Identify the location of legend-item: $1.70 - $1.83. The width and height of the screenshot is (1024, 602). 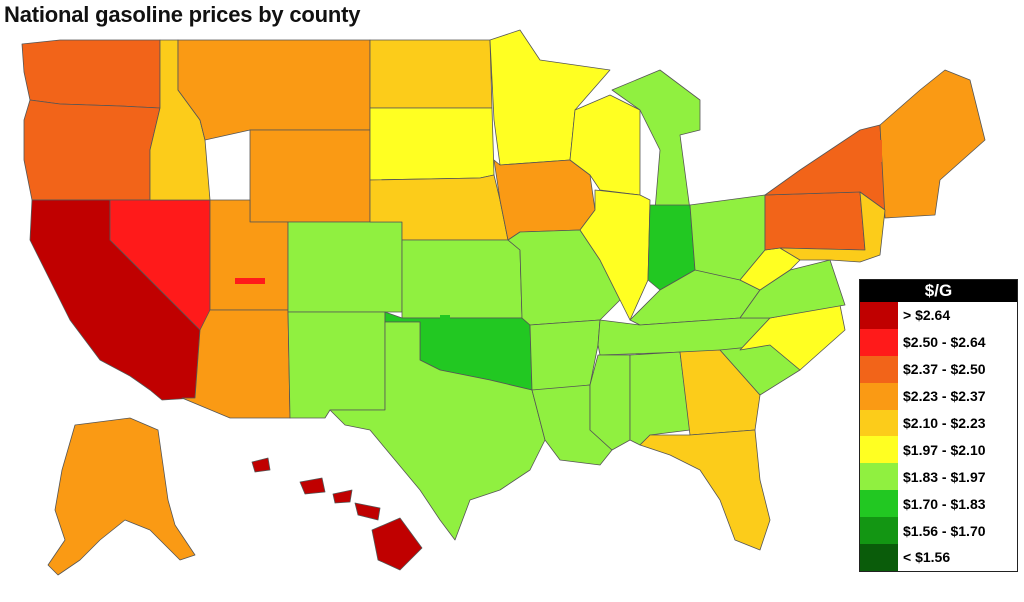
(938, 504).